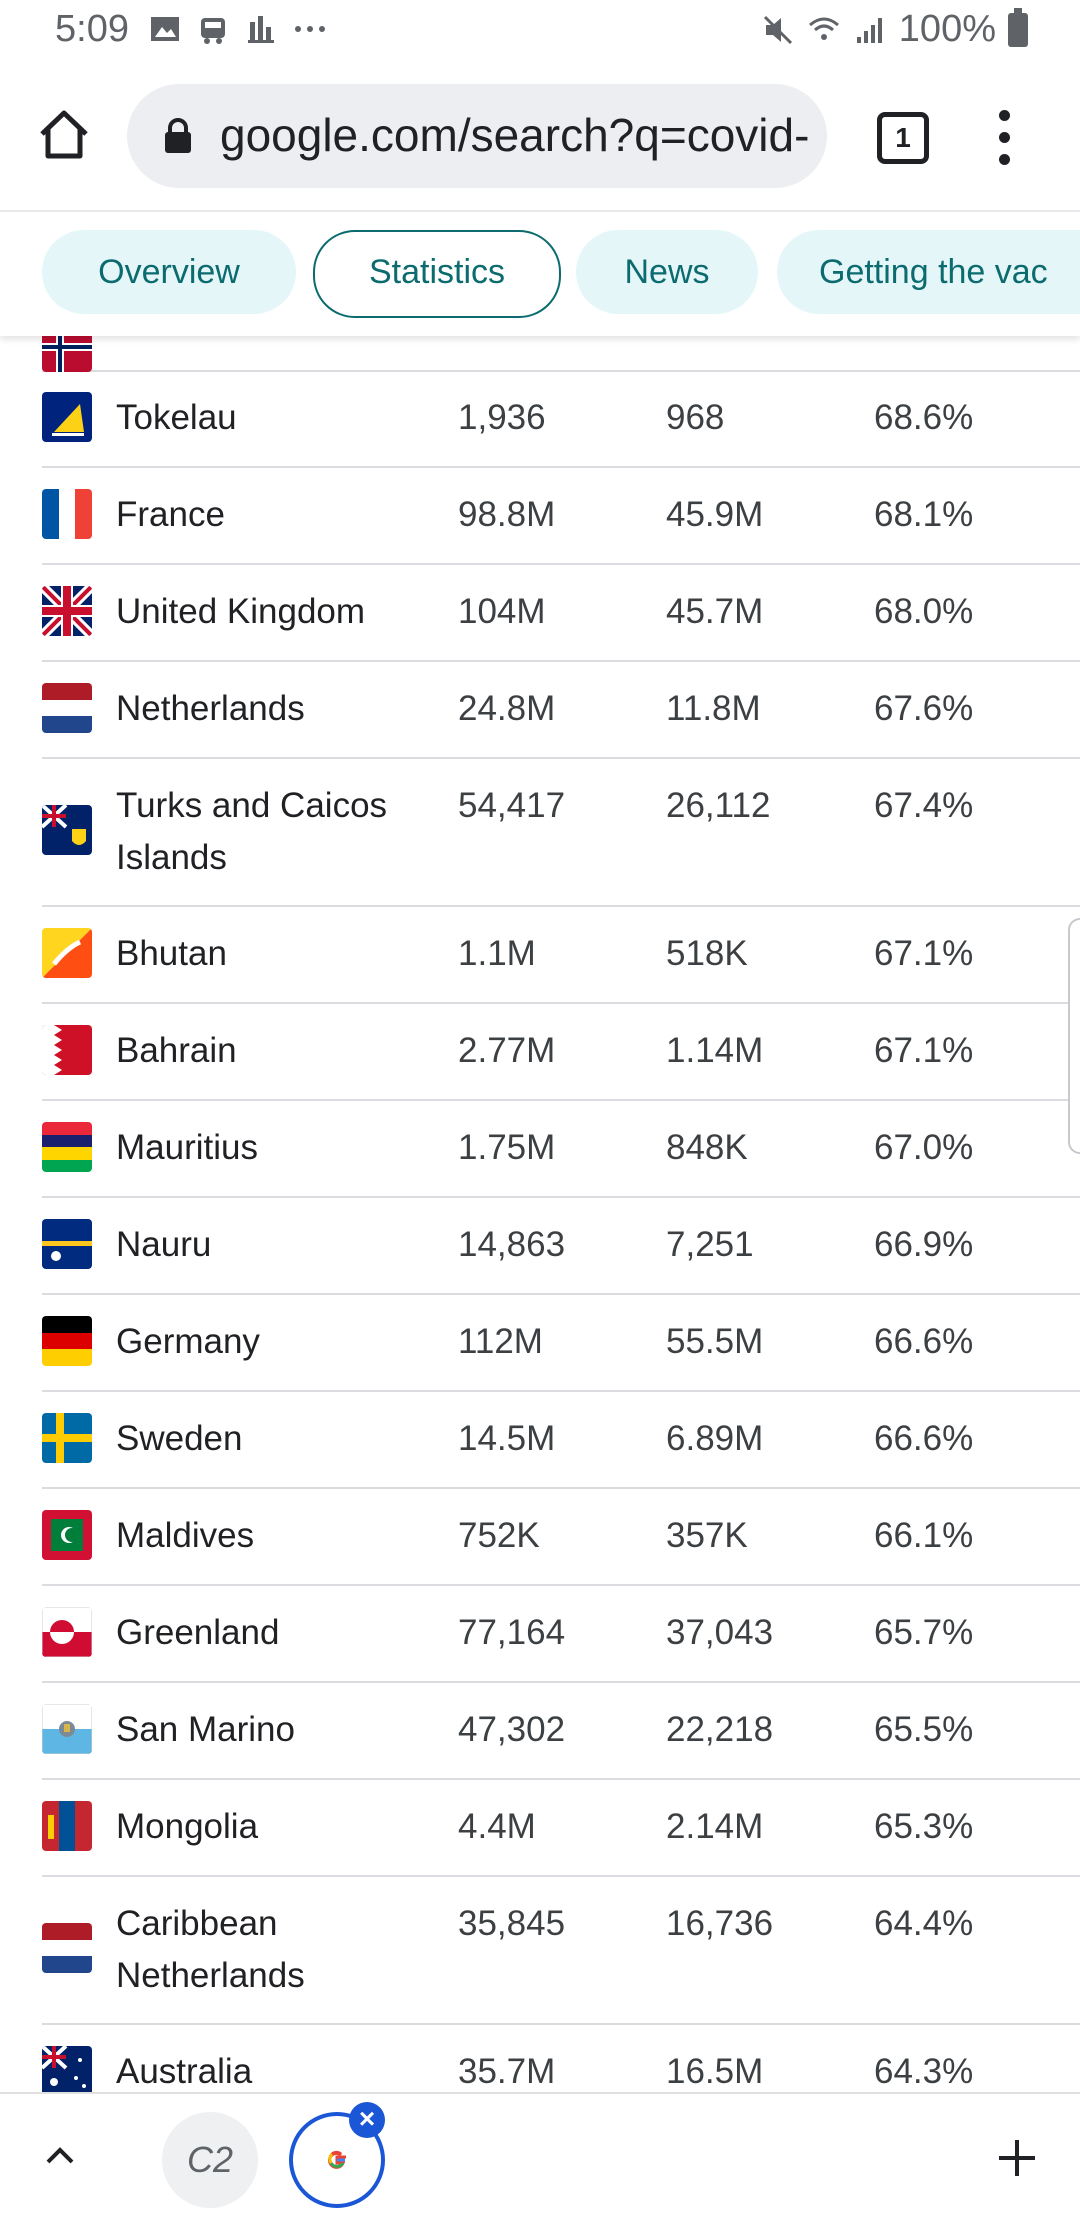 The height and width of the screenshot is (2222, 1080). Describe the element at coordinates (512, 1244) in the screenshot. I see `cell-value-1: 14,863` at that location.